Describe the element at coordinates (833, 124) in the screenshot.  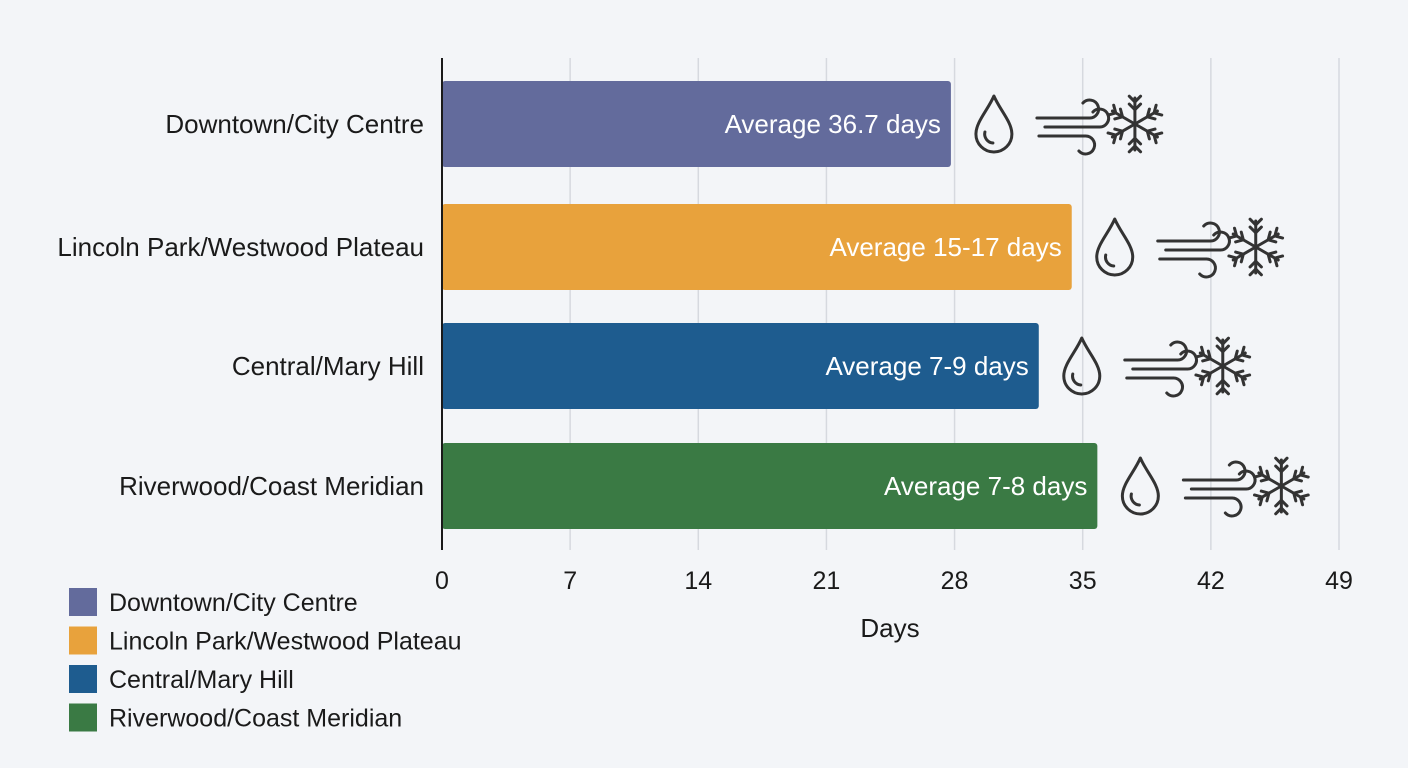
I see `bar-label: Average 36.7 days` at that location.